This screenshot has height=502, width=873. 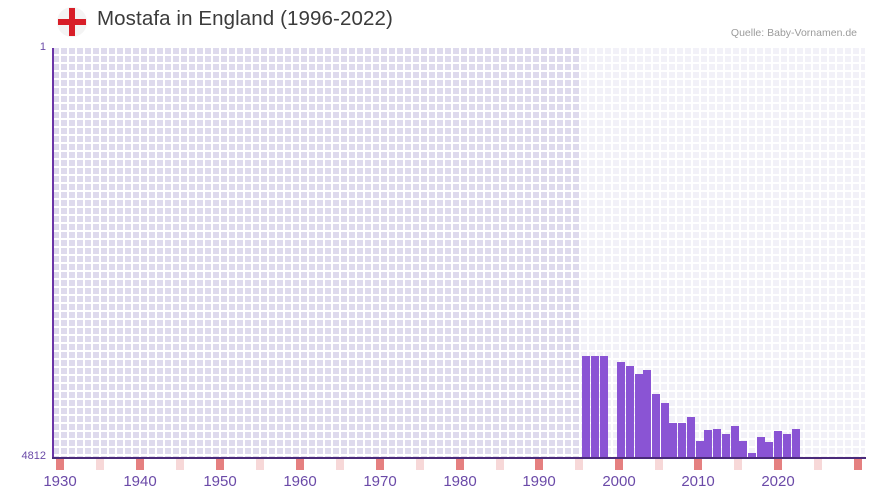 I want to click on y-tick-bottom-label: 4812, so click(x=33, y=456).